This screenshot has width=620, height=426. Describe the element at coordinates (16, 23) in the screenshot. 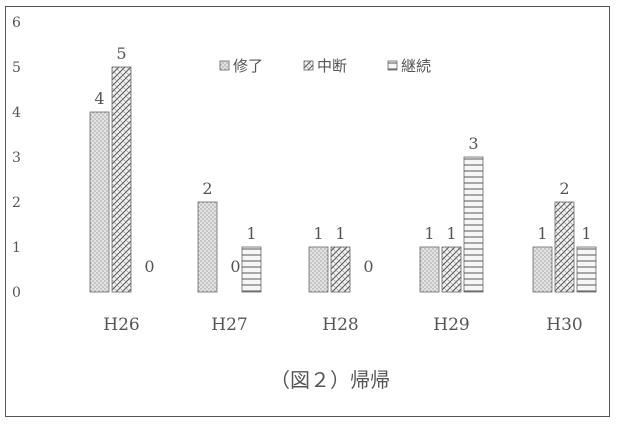

I see `y-tick-label: 6` at that location.